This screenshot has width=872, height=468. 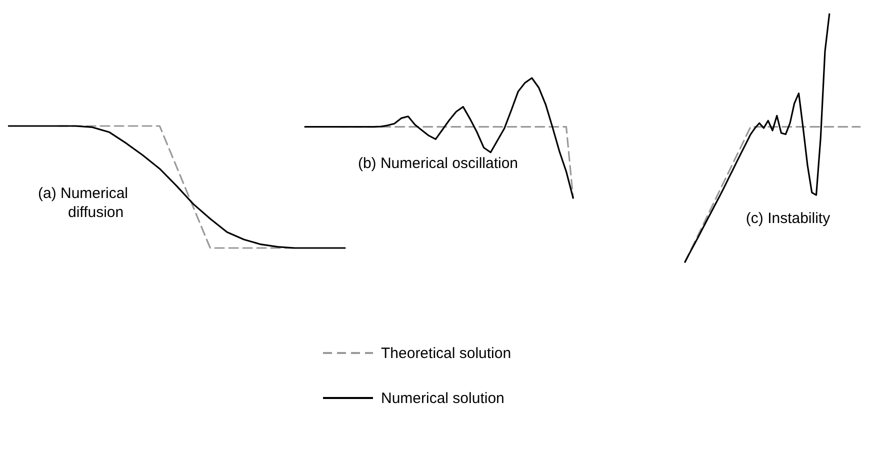 I want to click on legend-label: Numerical solution, so click(x=442, y=398).